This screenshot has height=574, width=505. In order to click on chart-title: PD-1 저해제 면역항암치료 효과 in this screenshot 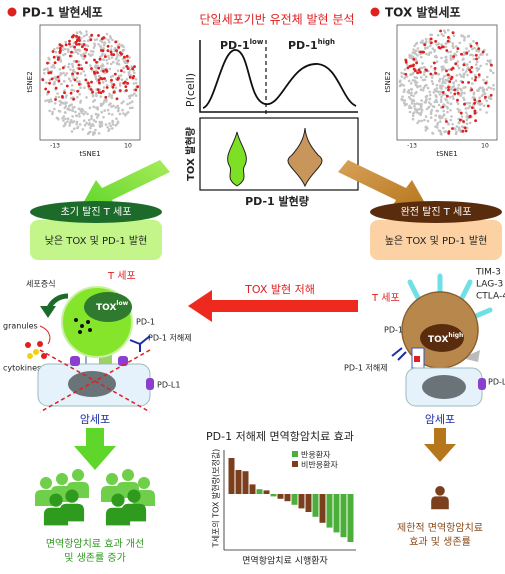, I will do `click(280, 436)`.